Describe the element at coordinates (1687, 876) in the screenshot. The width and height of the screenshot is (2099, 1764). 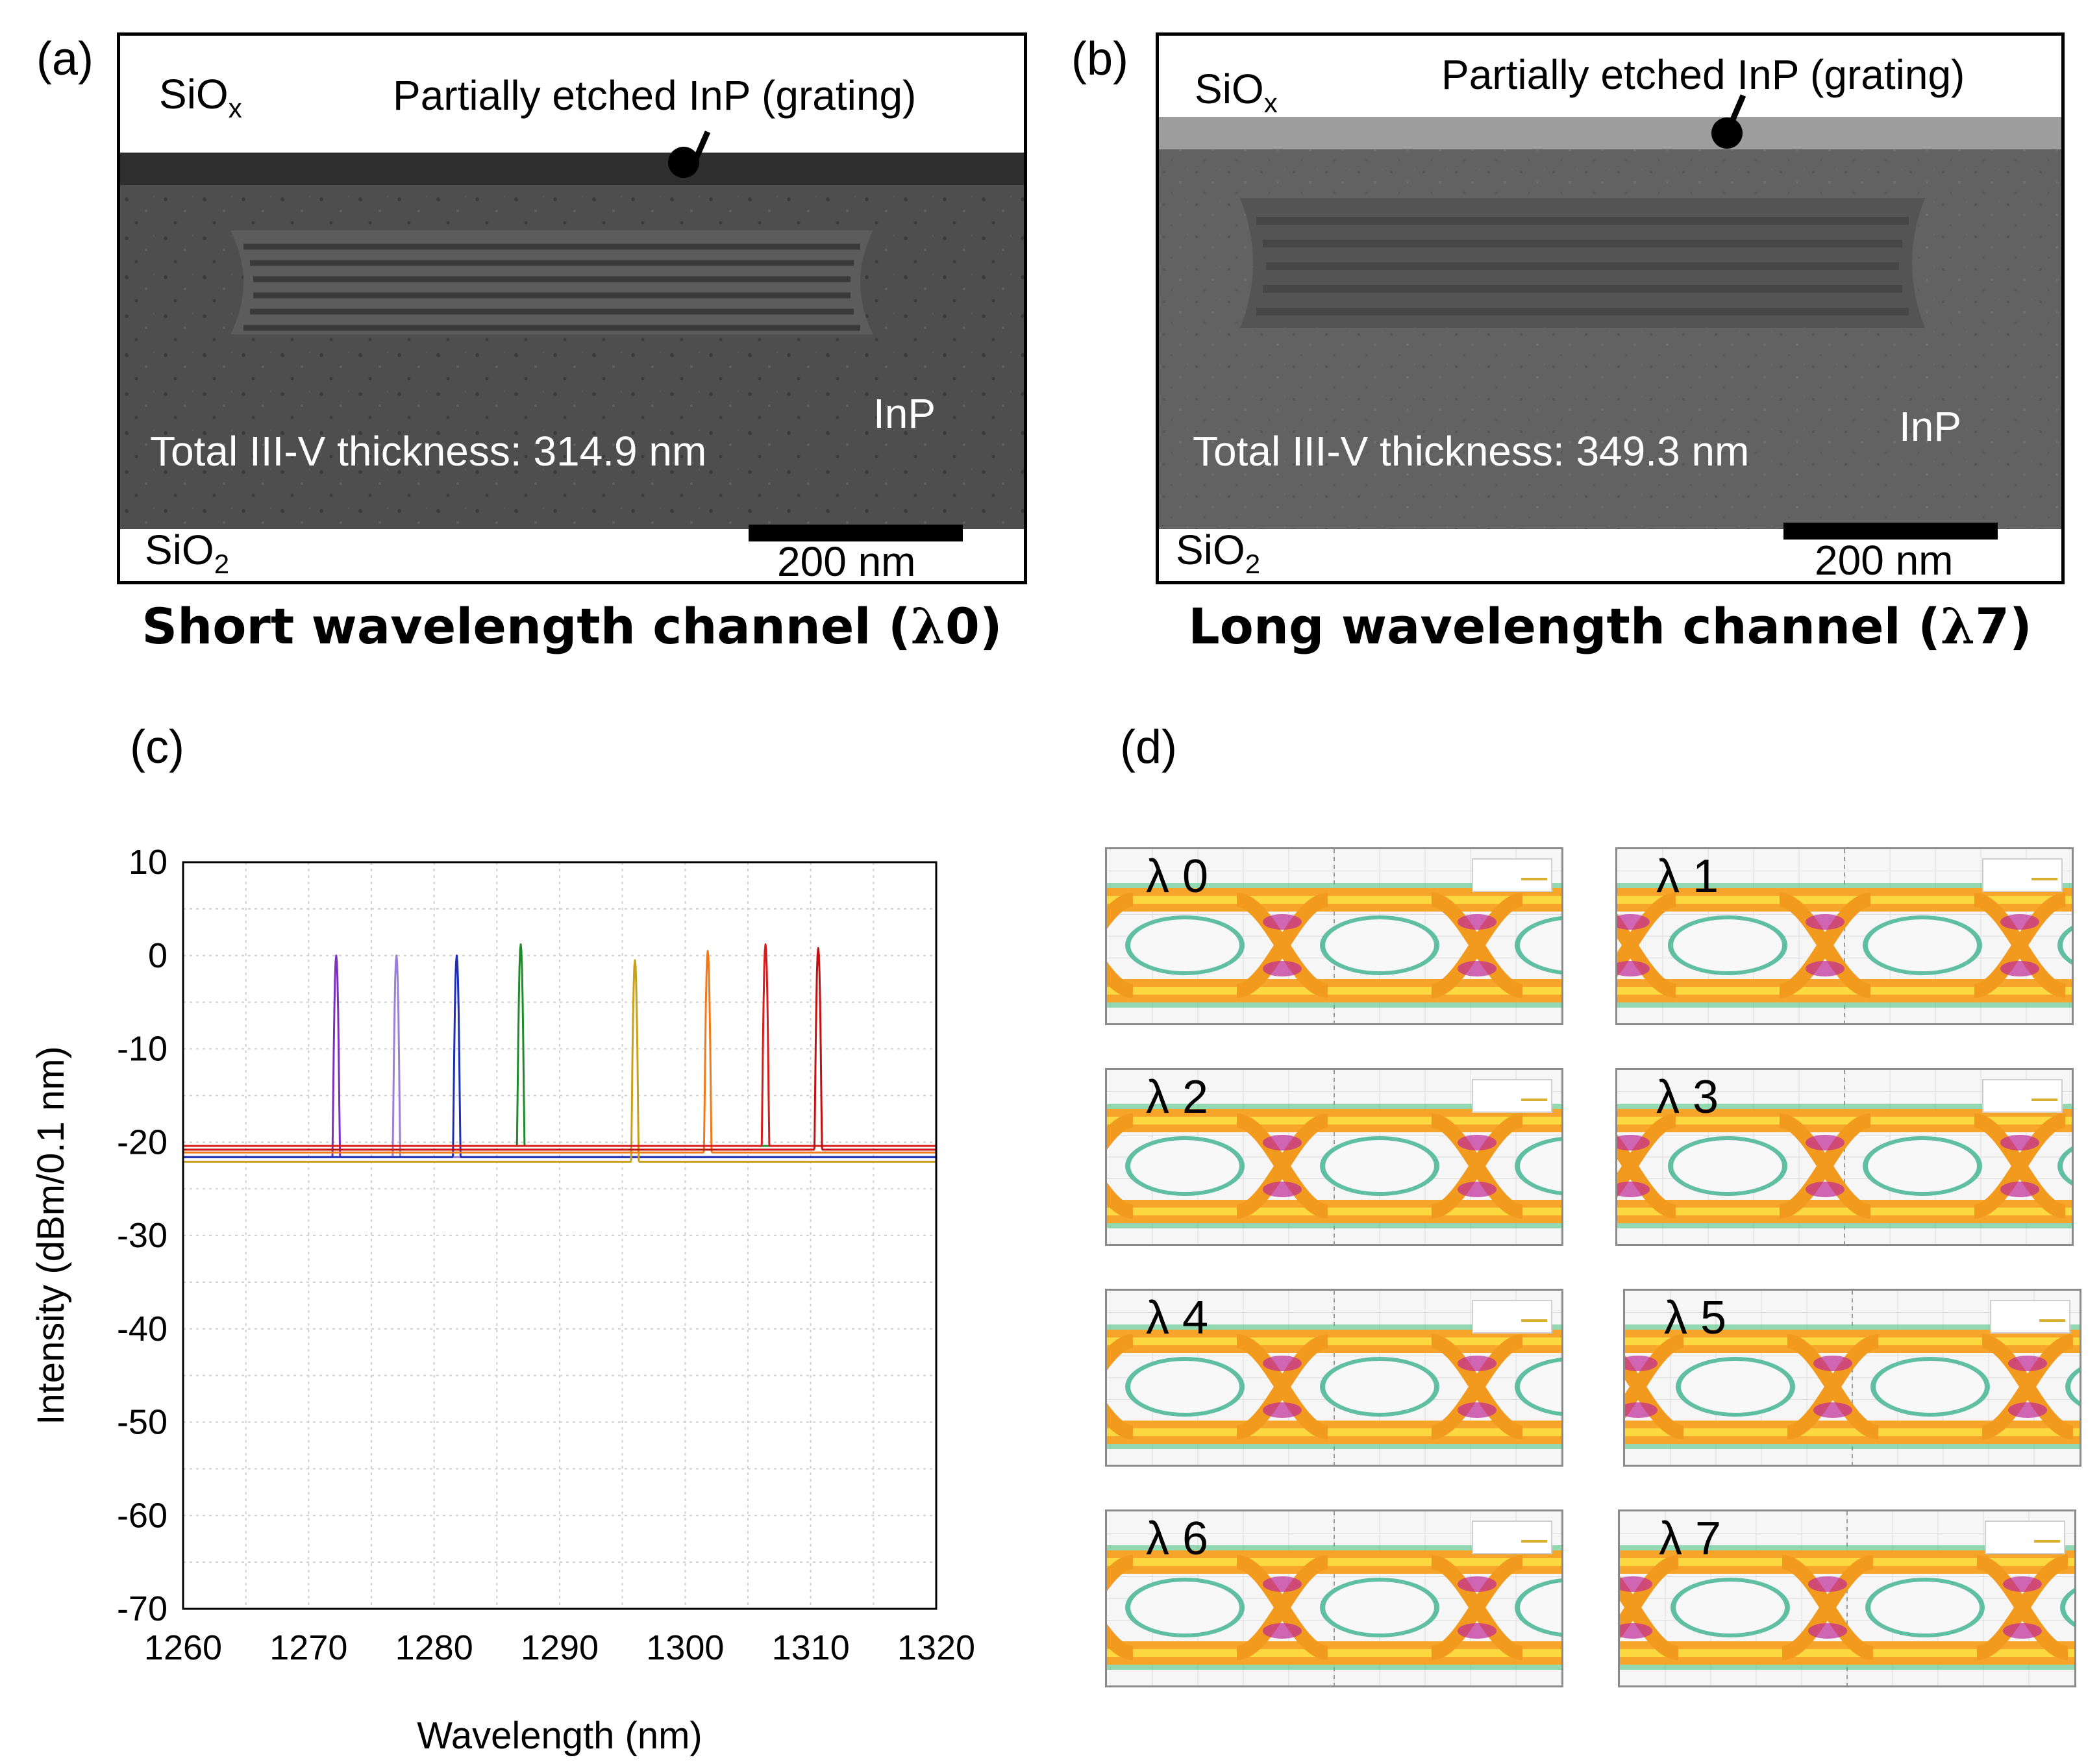
I see `eye-channel-label: λ 1` at that location.